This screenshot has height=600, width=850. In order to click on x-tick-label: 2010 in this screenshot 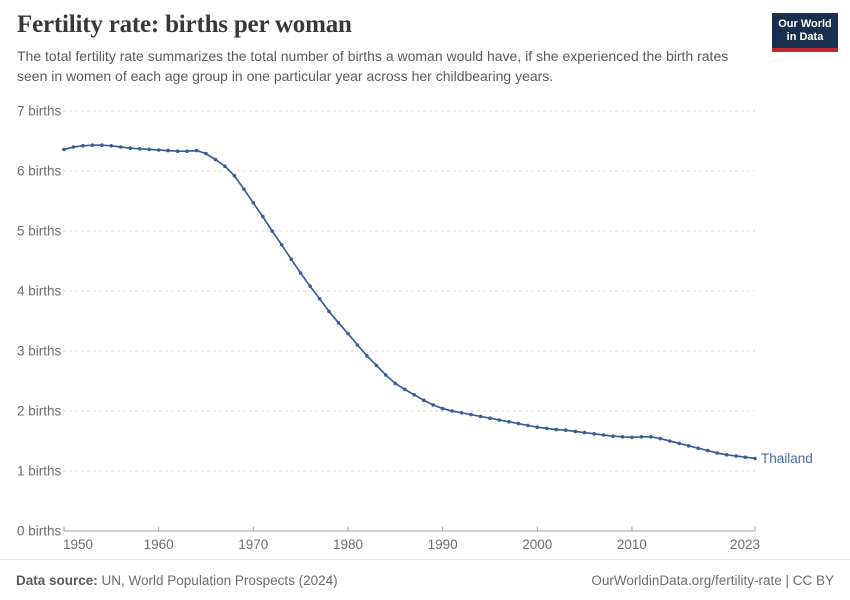, I will do `click(632, 544)`.